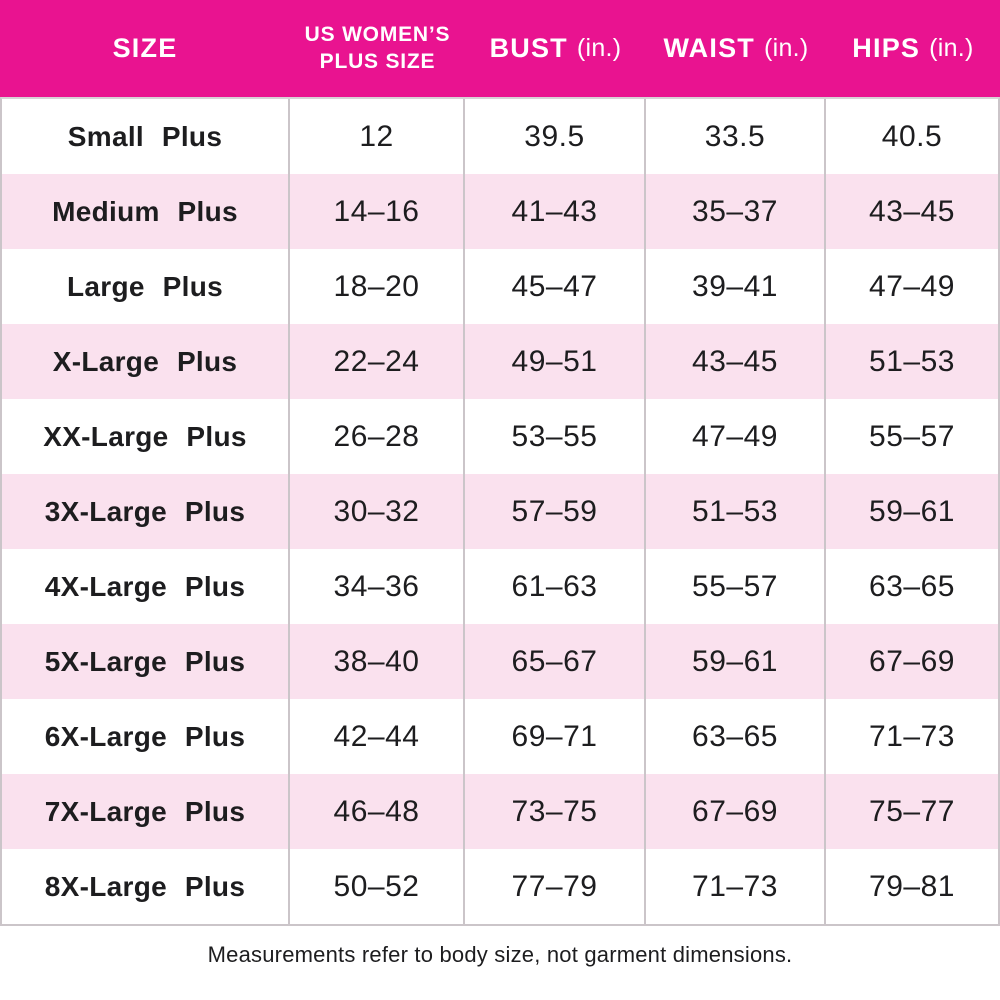 Image resolution: width=1000 pixels, height=1000 pixels. I want to click on size-cell: 3X-Large Plus, so click(146, 511).